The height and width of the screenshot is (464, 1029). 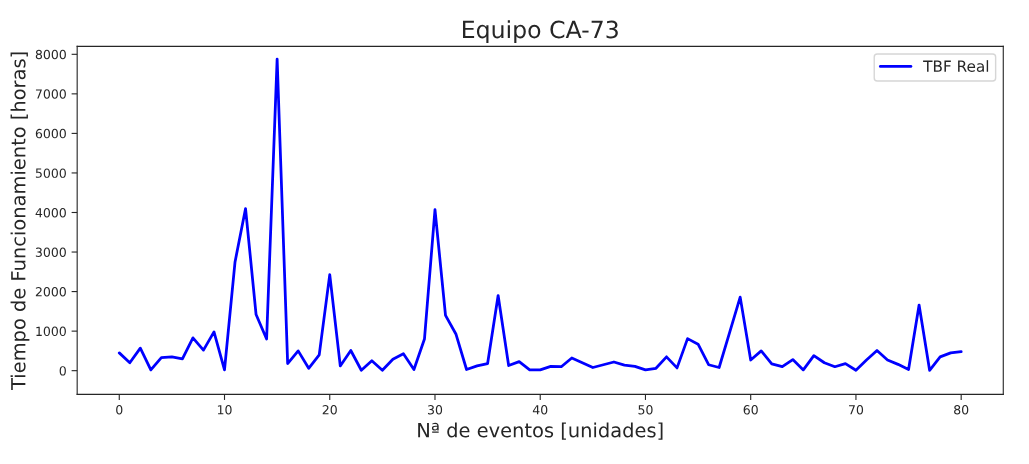 What do you see at coordinates (50, 212) in the screenshot?
I see `y-tick-label: 4000` at bounding box center [50, 212].